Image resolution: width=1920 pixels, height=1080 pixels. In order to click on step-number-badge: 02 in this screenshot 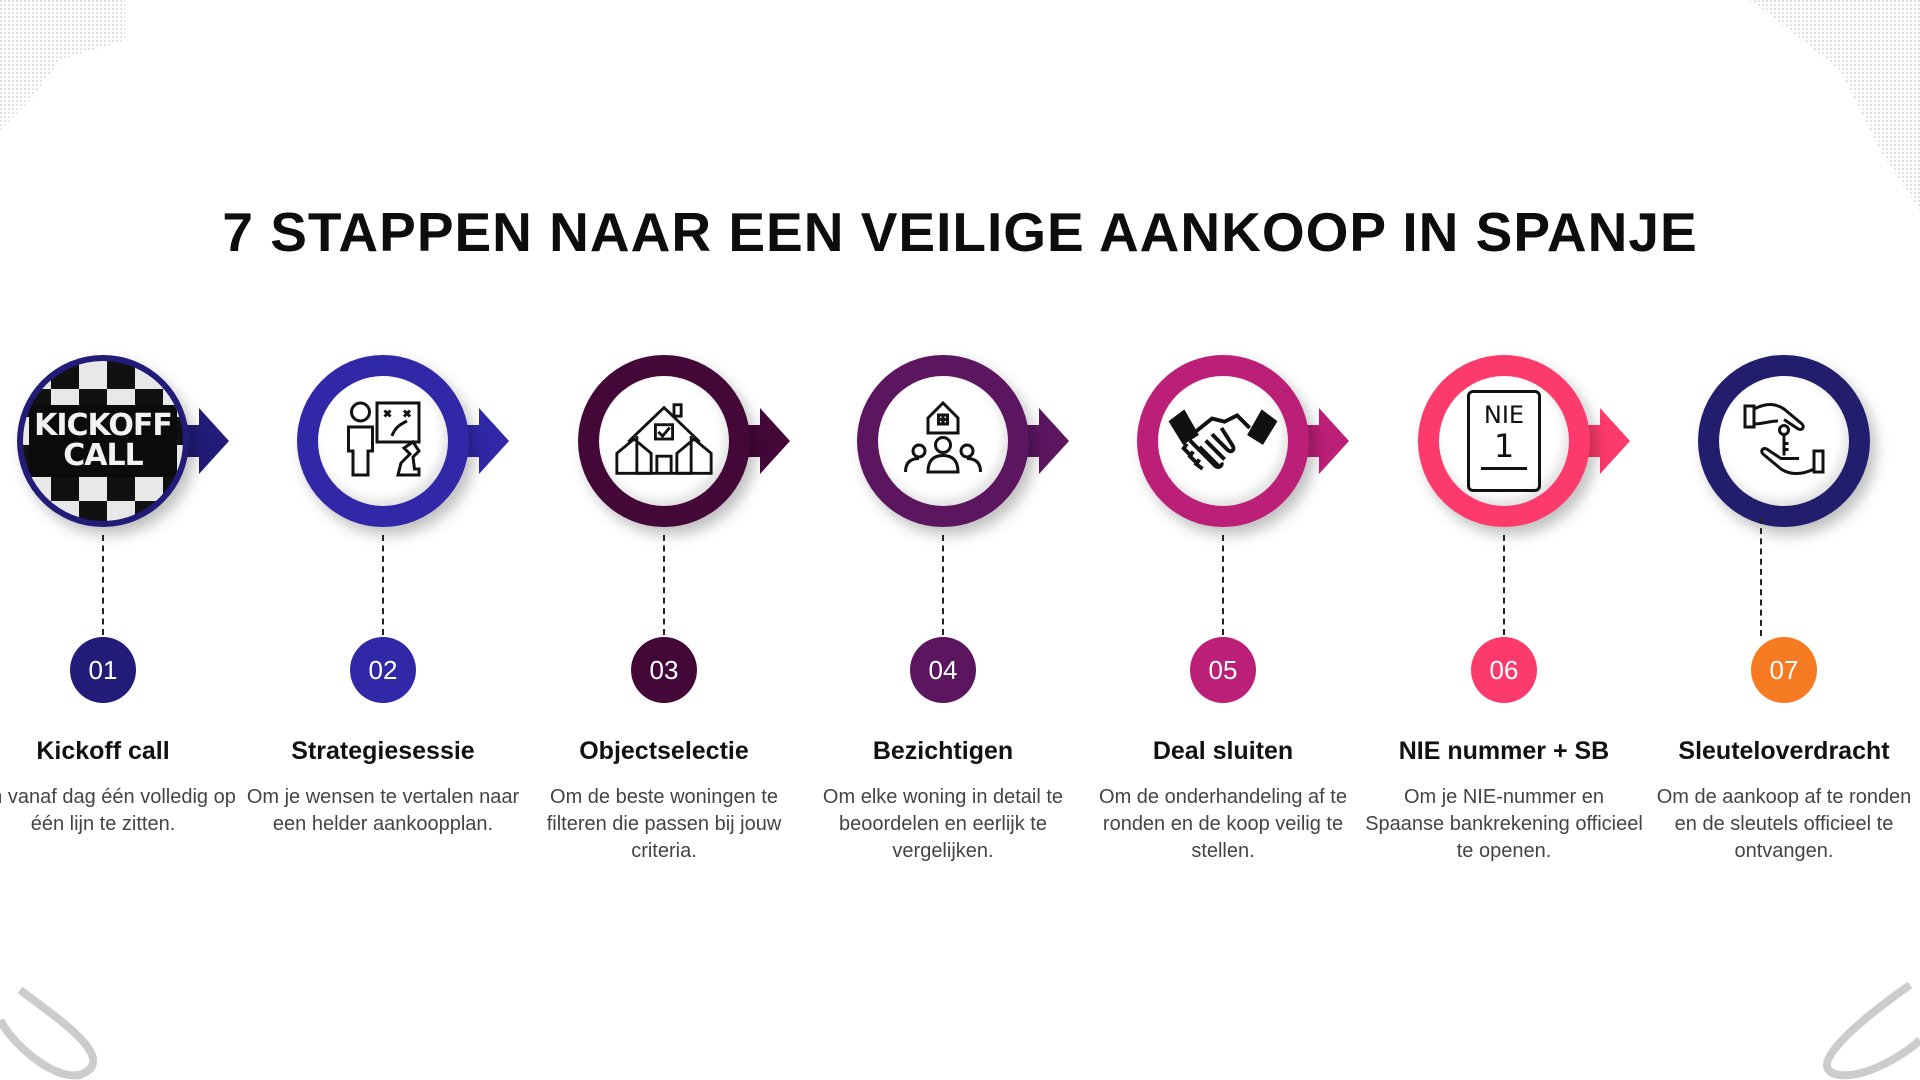, I will do `click(383, 670)`.